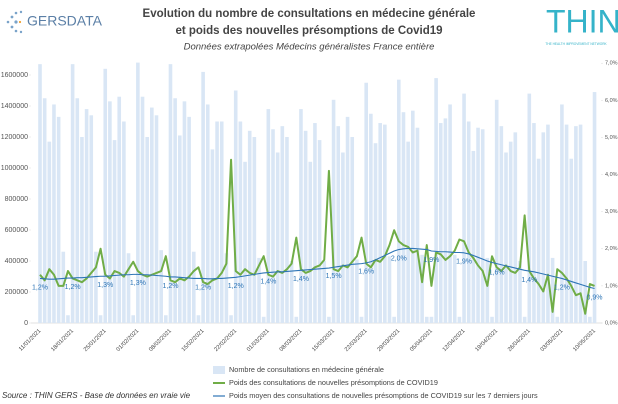 Image resolution: width=618 pixels, height=404 pixels. What do you see at coordinates (611, 175) in the screenshot?
I see `y2-tick-label: 4,0%` at bounding box center [611, 175].